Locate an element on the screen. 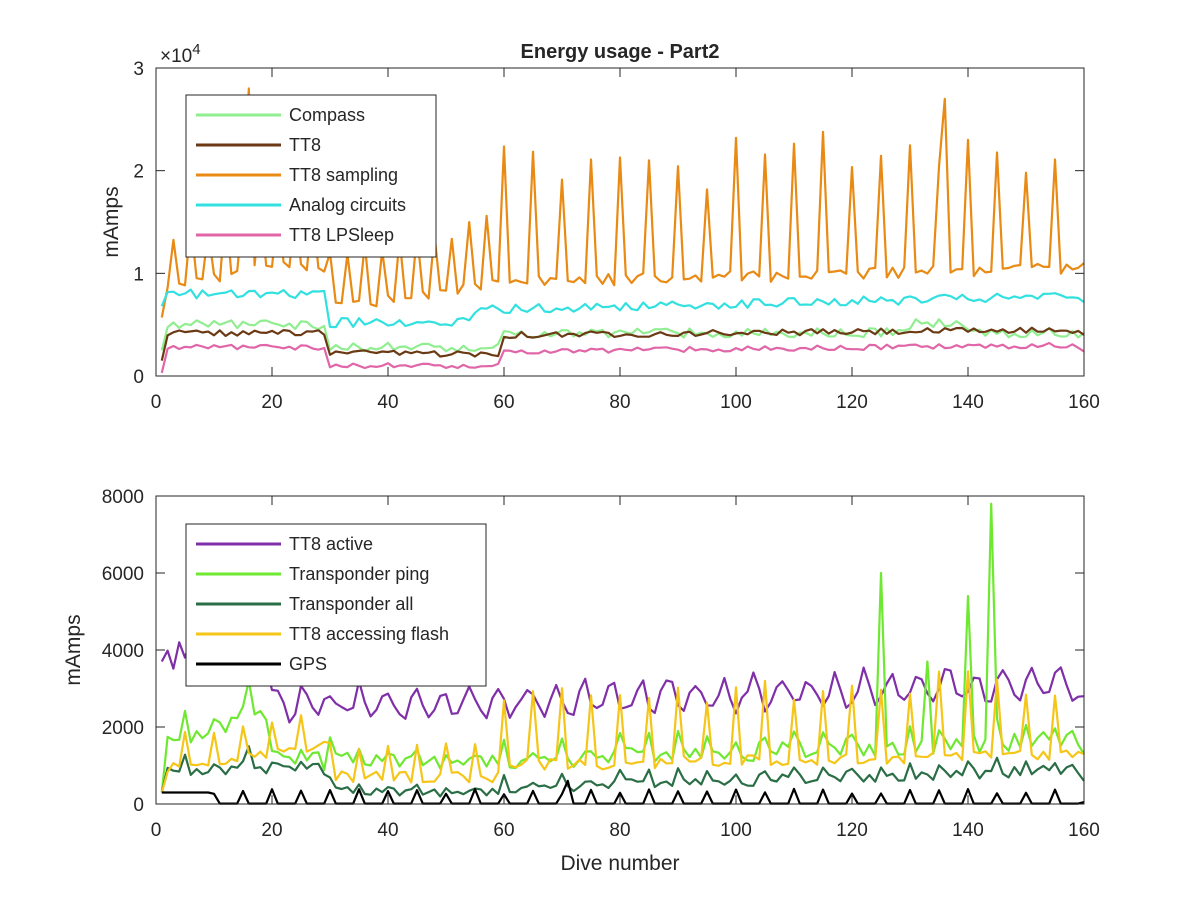 This screenshot has height=900, width=1200. y-exponent-power: 4 is located at coordinates (196, 49).